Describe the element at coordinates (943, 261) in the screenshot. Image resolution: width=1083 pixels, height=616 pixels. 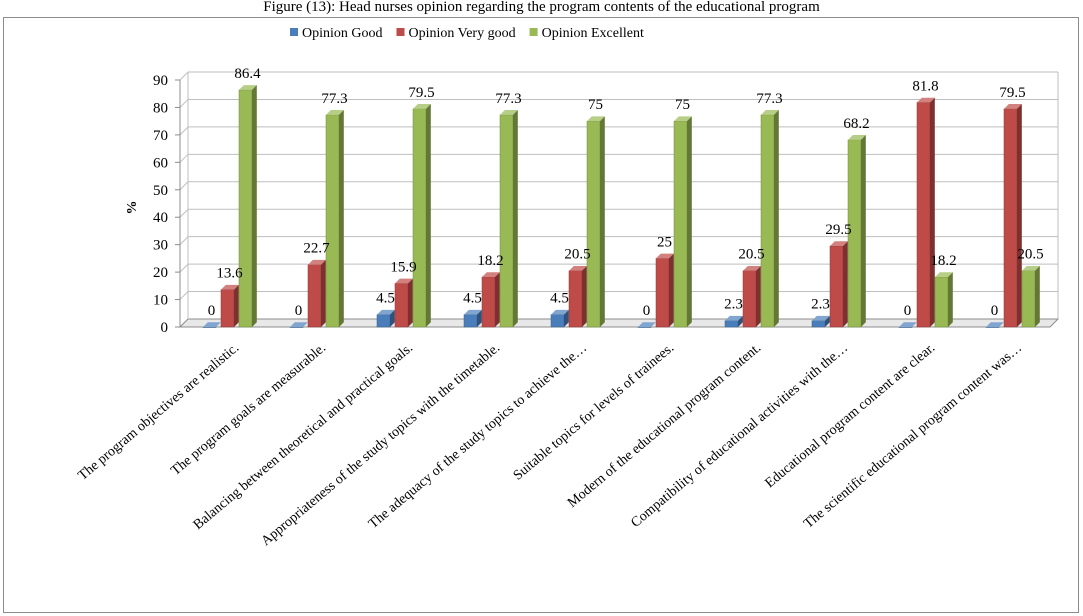
I see `data-label: 18.2` at that location.